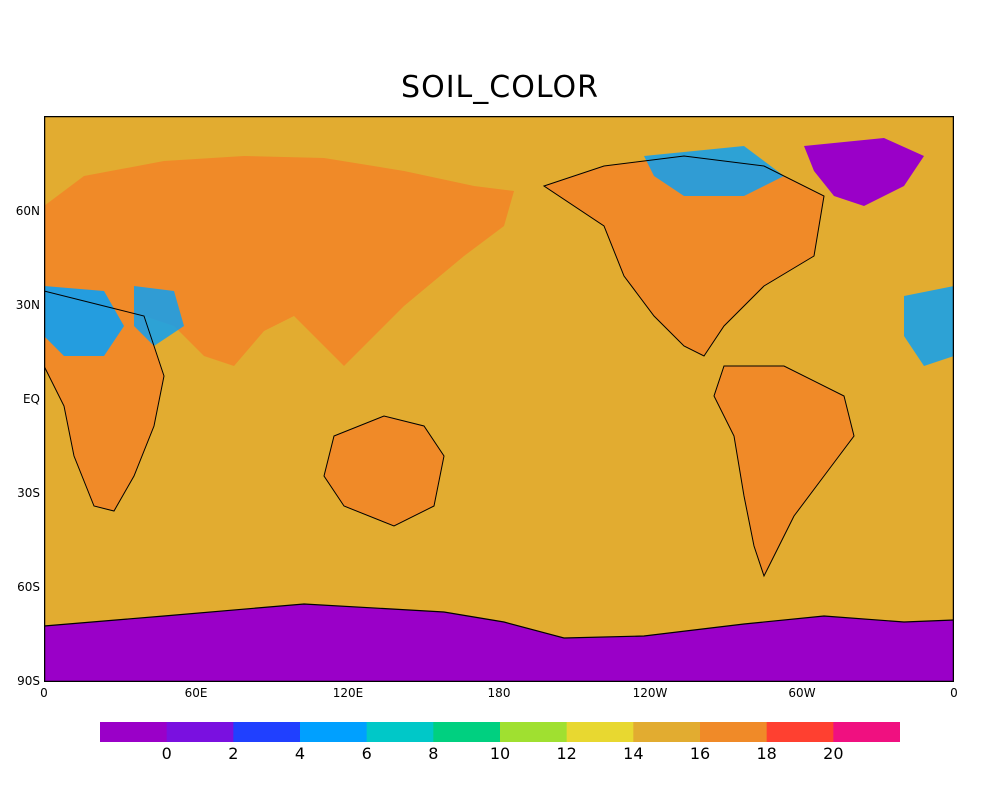  Describe the element at coordinates (300, 753) in the screenshot. I see `colorbar-label: 4` at that location.